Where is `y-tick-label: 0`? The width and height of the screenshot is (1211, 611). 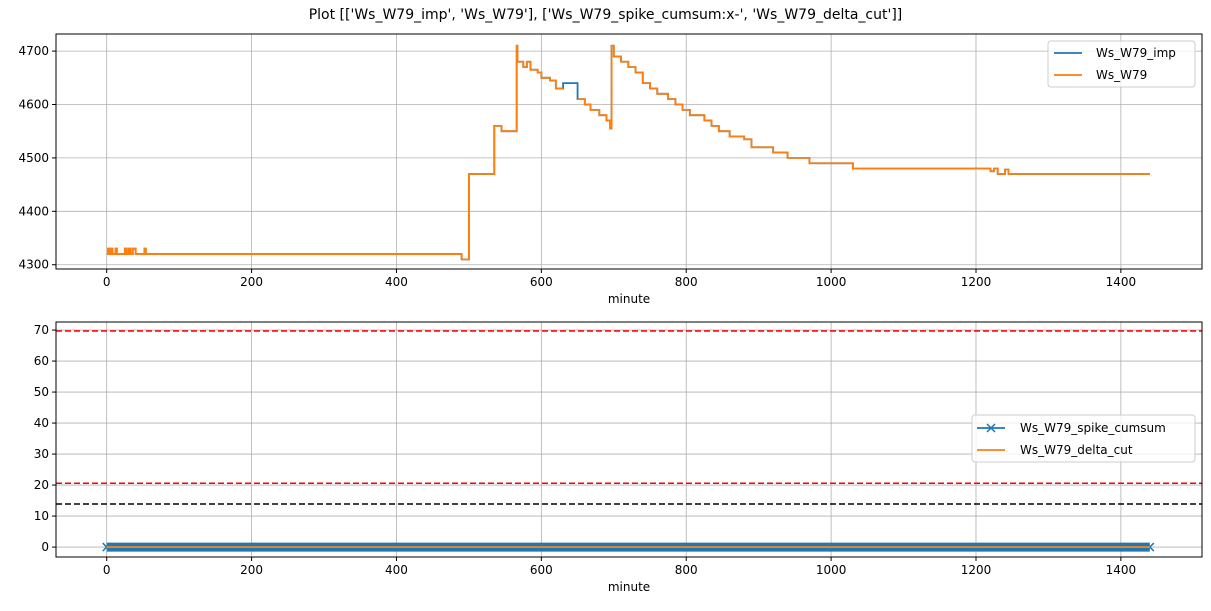 y-tick-label: 0 is located at coordinates (45, 547).